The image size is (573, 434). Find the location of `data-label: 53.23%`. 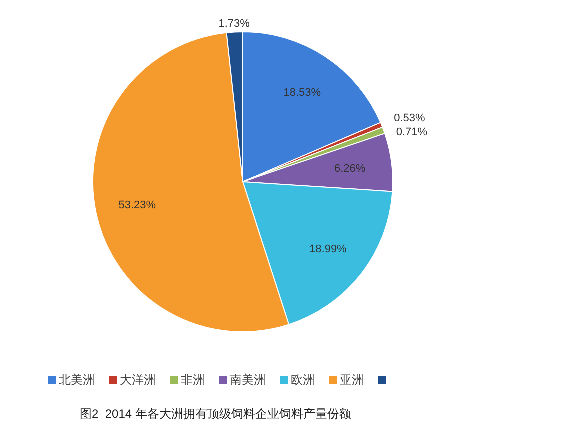

data-label: 53.23% is located at coordinates (137, 206).